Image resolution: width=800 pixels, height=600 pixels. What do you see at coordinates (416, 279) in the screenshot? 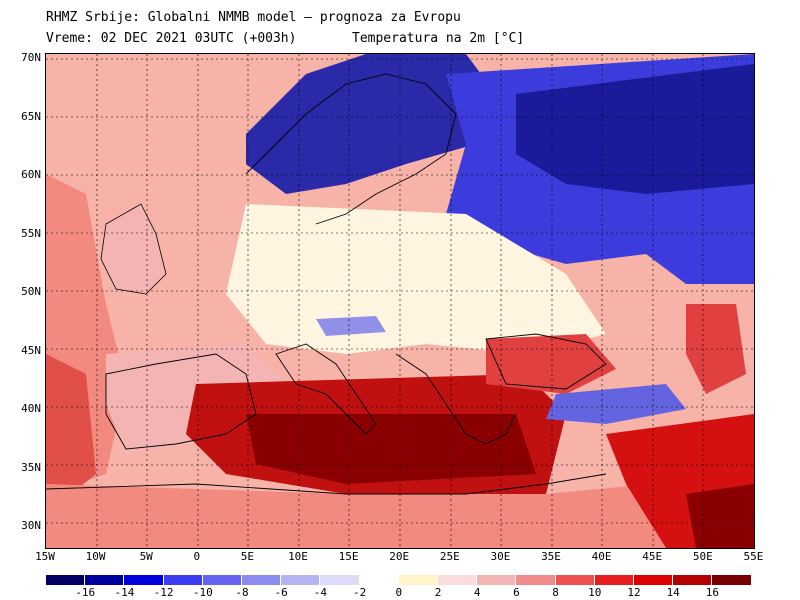
I see `central-europe-neutral-zone` at bounding box center [416, 279].